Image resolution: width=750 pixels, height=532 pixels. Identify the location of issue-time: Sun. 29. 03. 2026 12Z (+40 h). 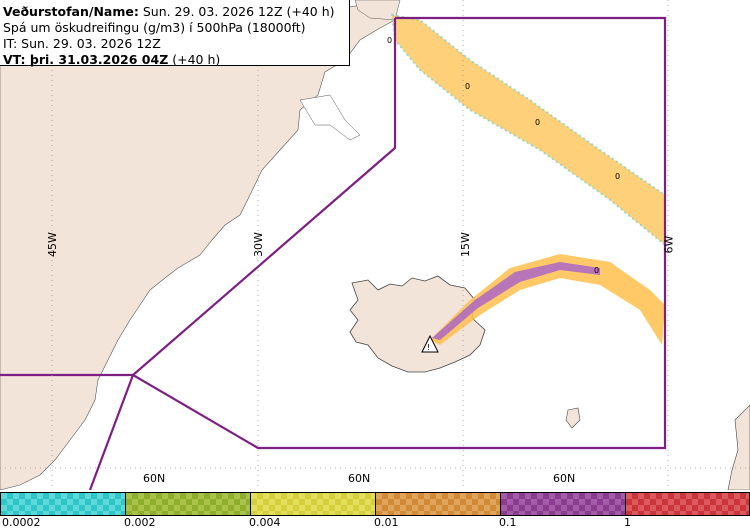
(236, 11).